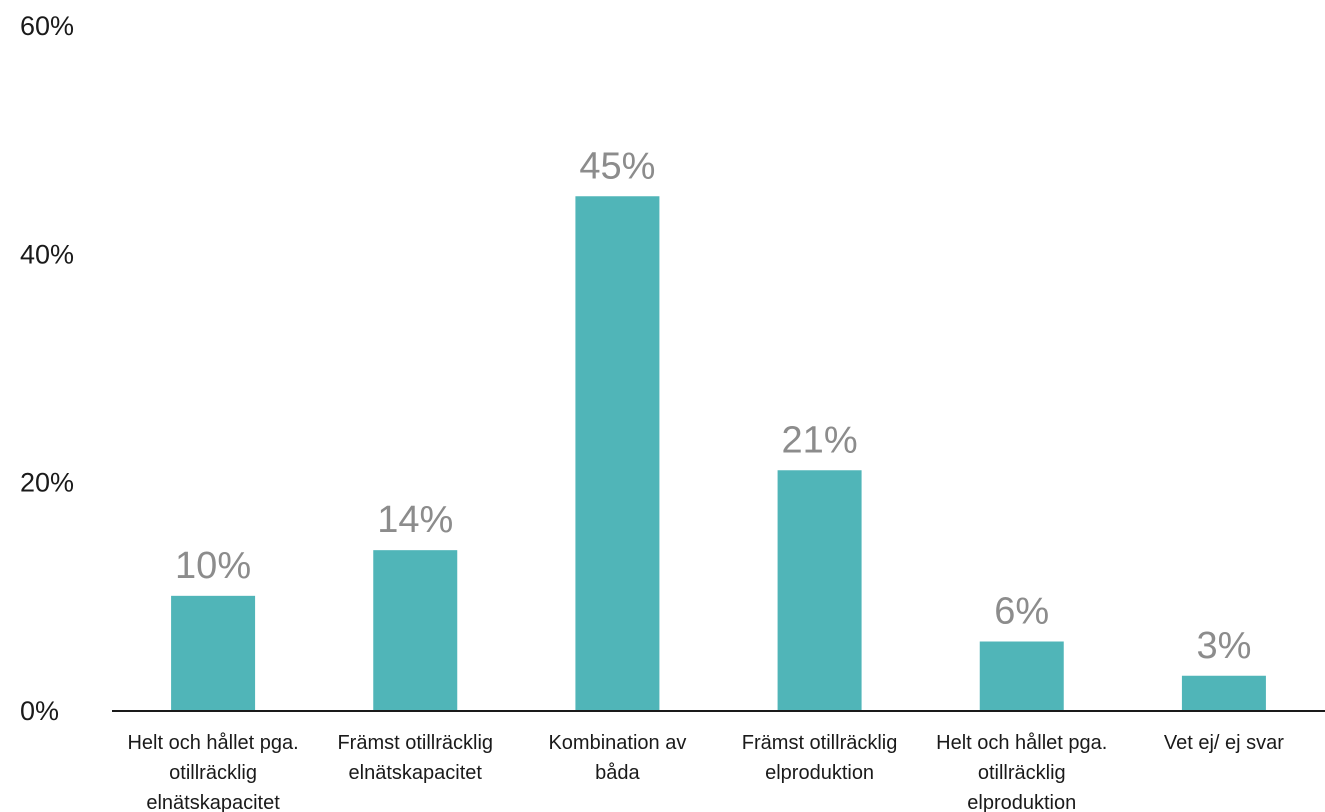  What do you see at coordinates (415, 520) in the screenshot?
I see `data-label: 14%` at bounding box center [415, 520].